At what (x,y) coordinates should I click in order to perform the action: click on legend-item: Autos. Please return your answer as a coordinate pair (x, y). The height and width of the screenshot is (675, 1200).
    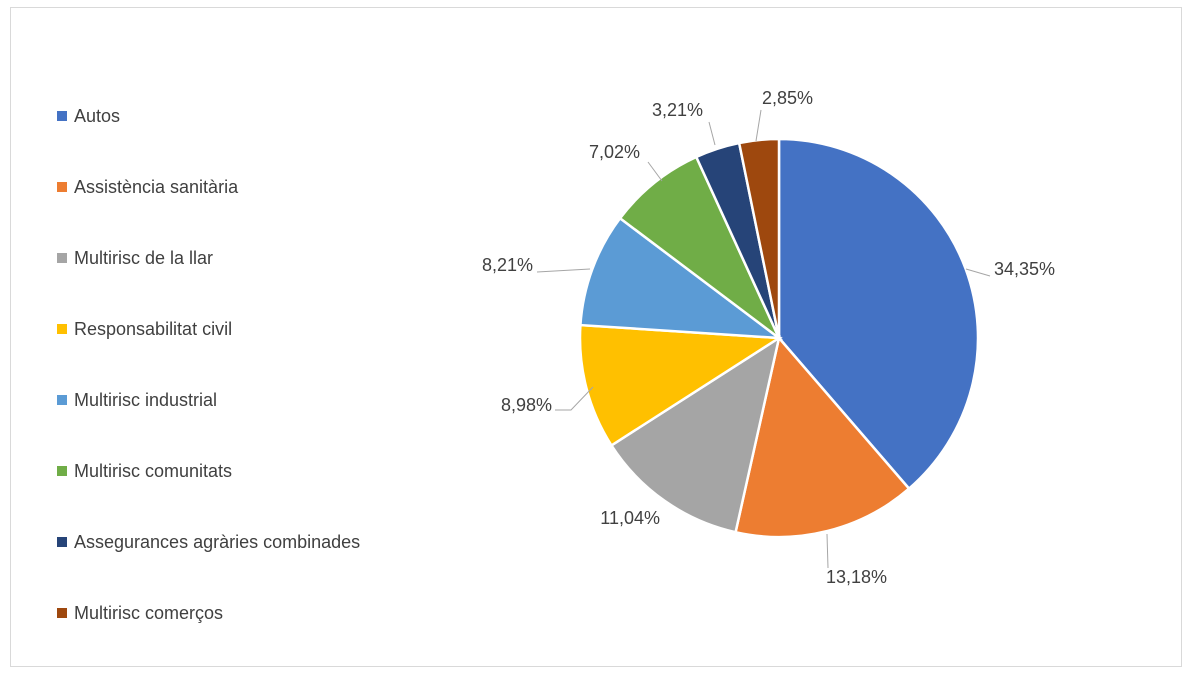
    Looking at the image, I should click on (88, 116).